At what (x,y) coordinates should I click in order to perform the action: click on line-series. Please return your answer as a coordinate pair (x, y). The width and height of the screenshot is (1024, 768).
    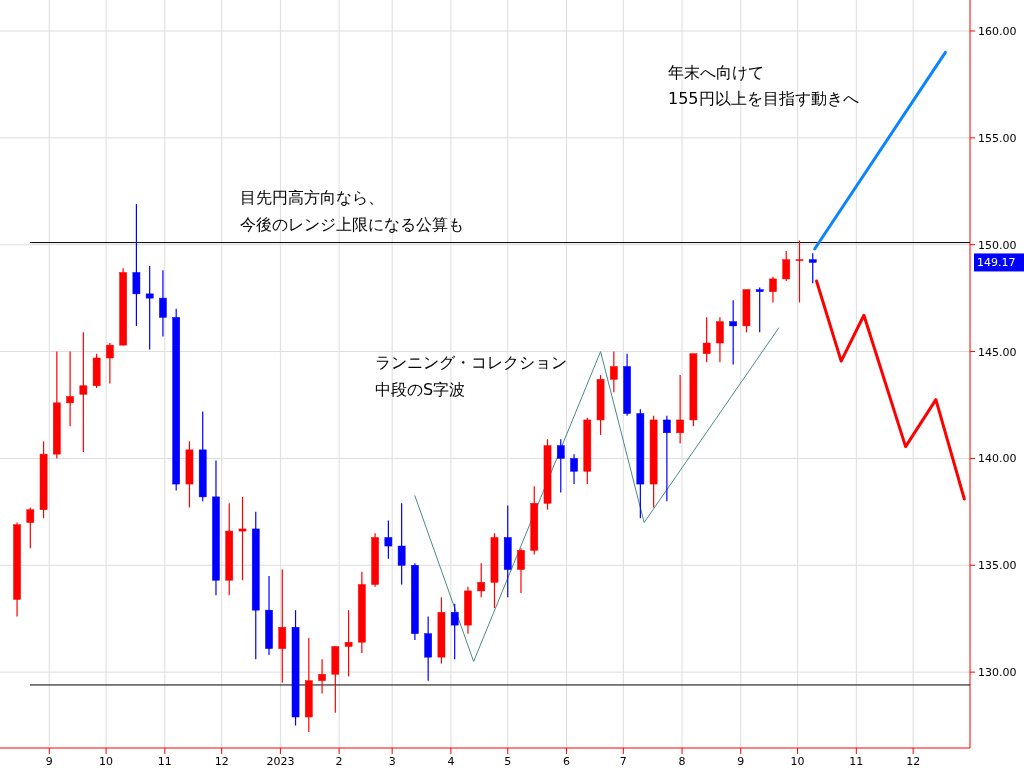
    Looking at the image, I should click on (890, 390).